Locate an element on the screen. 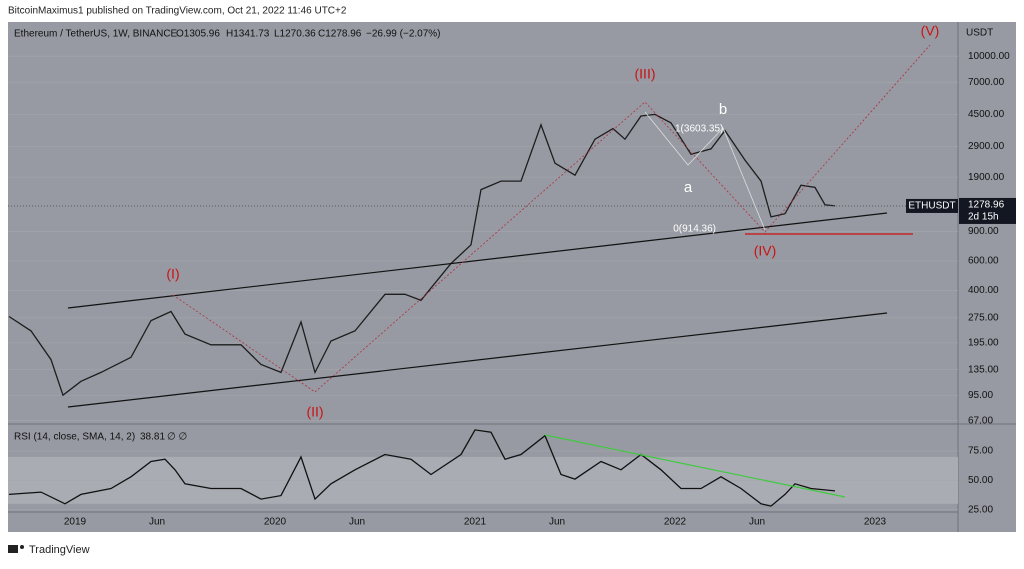 The image size is (1024, 569). legend-low: L1270.36 is located at coordinates (295, 34).